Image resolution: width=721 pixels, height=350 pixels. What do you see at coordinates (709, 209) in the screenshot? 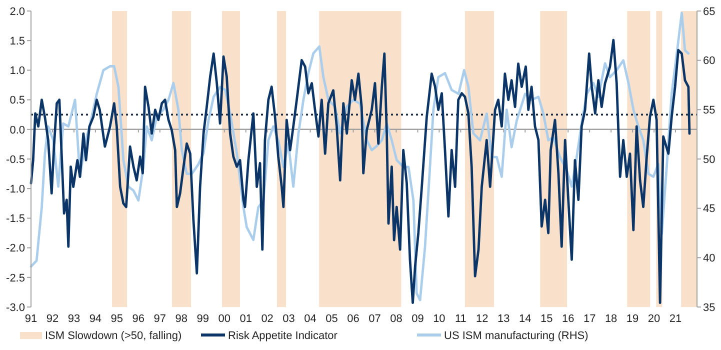
I see `y2-tick-label: 45` at bounding box center [709, 209].